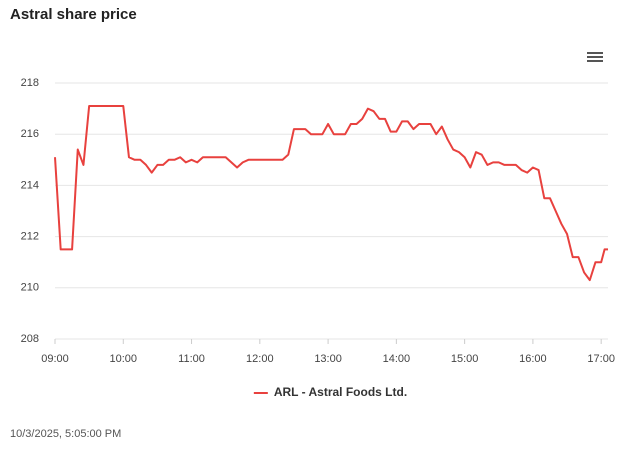 The image size is (622, 454). What do you see at coordinates (73, 14) in the screenshot?
I see `chart-title: Astral share price` at bounding box center [73, 14].